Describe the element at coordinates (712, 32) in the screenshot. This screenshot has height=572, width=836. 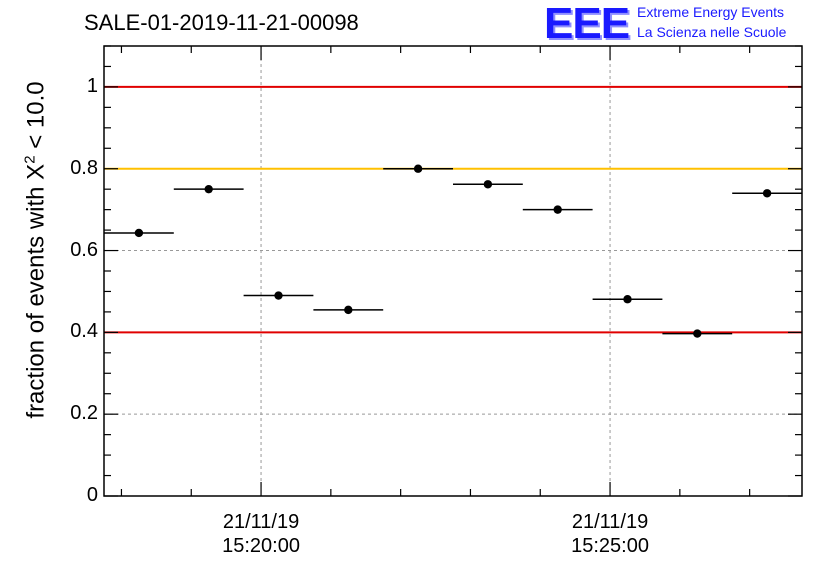
I see `logo-line-2: La Scienza nelle Scuole` at that location.